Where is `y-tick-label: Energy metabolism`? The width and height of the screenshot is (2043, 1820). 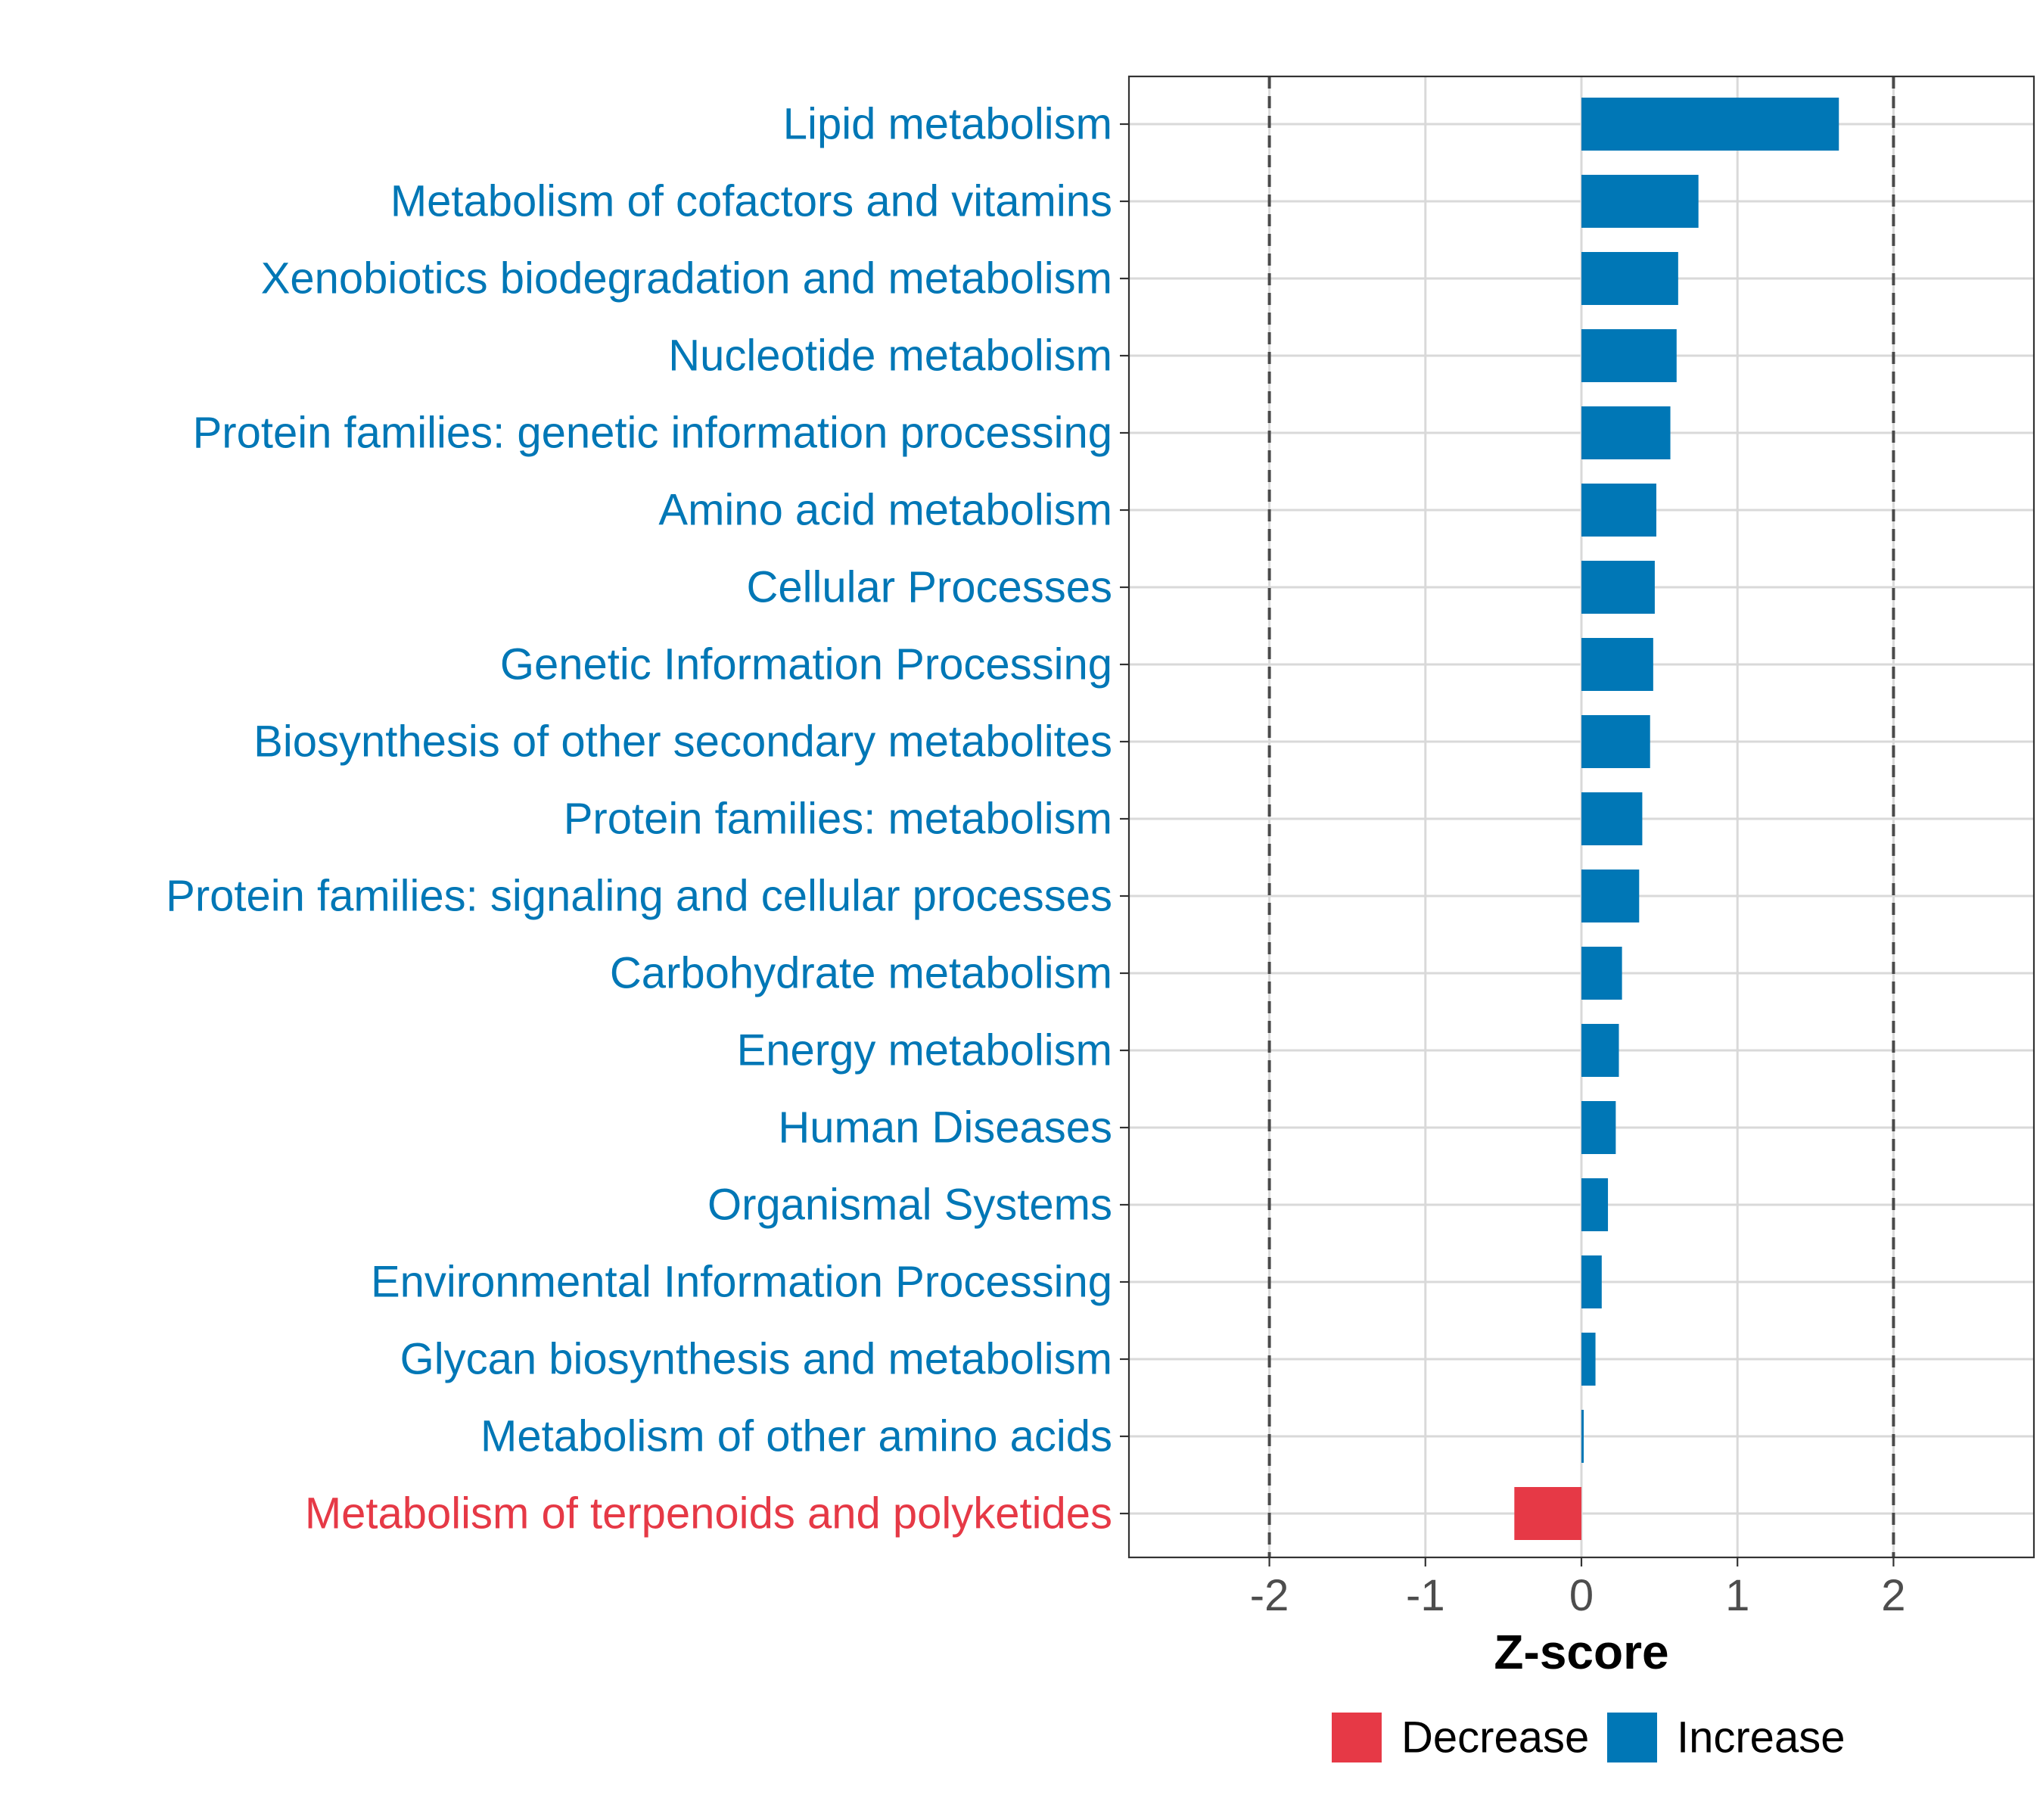
y-tick-label: Energy metabolism is located at coordinates (925, 1050).